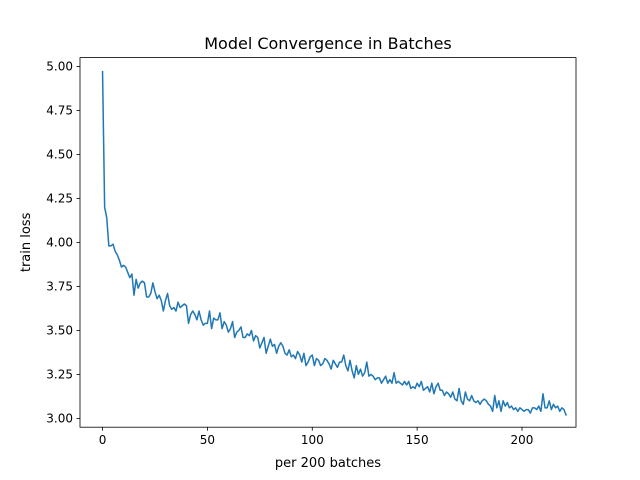 The image size is (640, 480). What do you see at coordinates (59, 331) in the screenshot?
I see `y-tick-label: 3.50` at bounding box center [59, 331].